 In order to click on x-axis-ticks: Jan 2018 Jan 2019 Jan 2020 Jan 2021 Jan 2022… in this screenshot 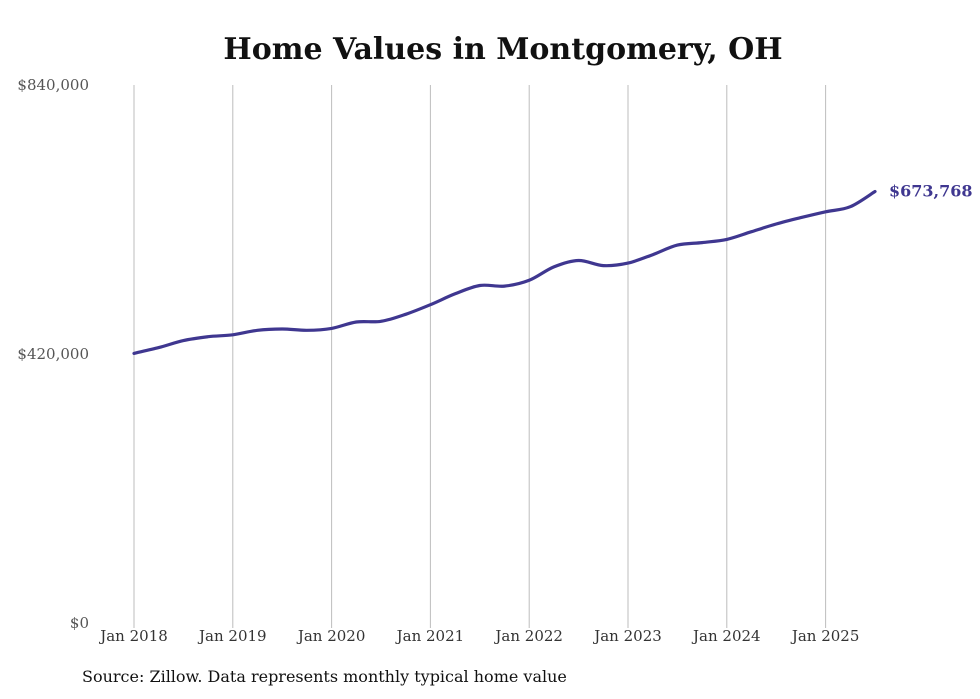, I will do `click(478, 636)`.